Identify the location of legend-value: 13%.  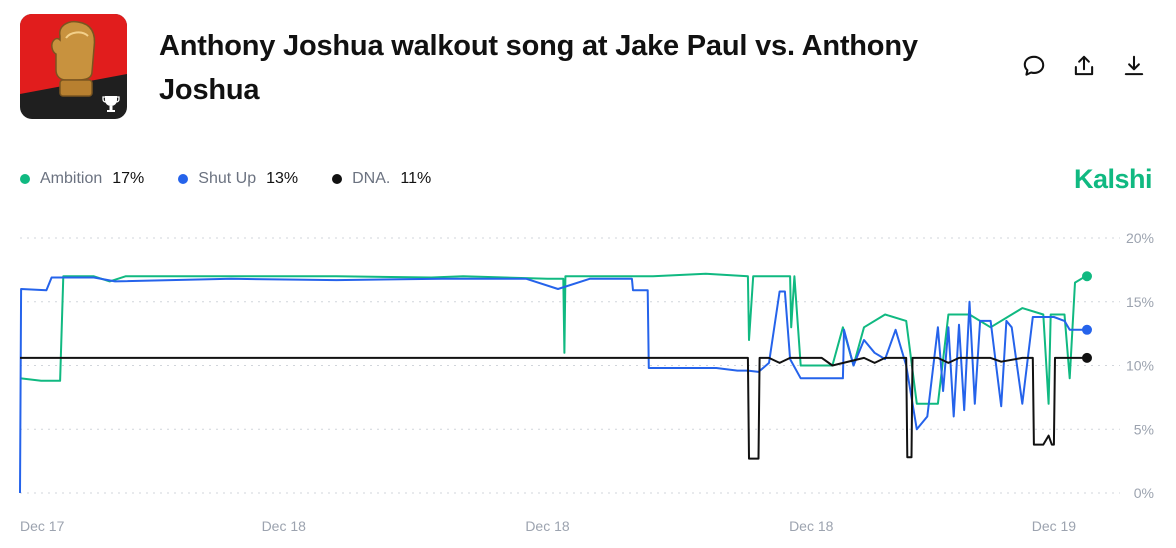
(282, 178).